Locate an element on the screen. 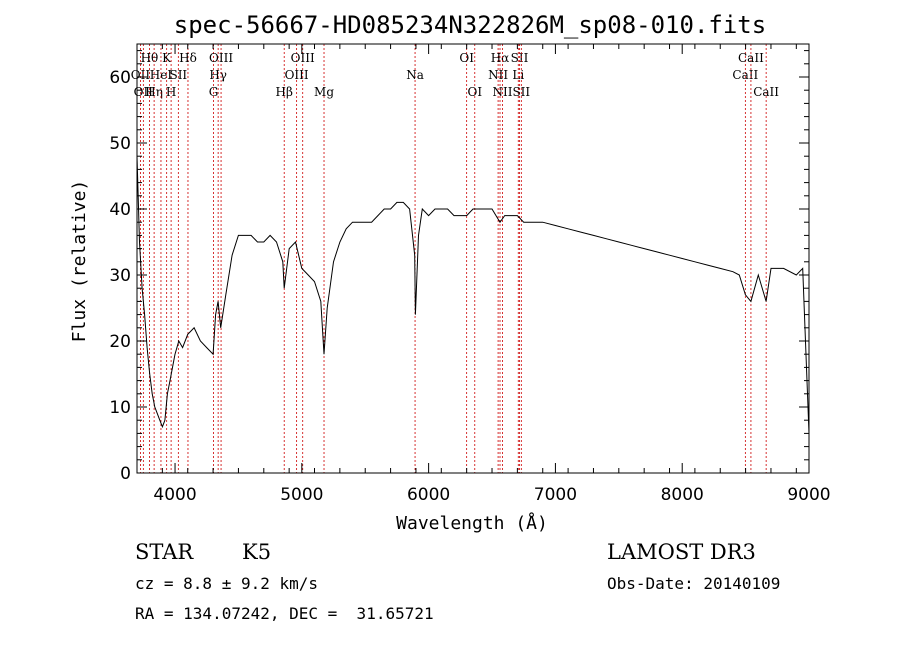 This screenshot has width=900, height=649. line-marker-label: Hη is located at coordinates (154, 92).